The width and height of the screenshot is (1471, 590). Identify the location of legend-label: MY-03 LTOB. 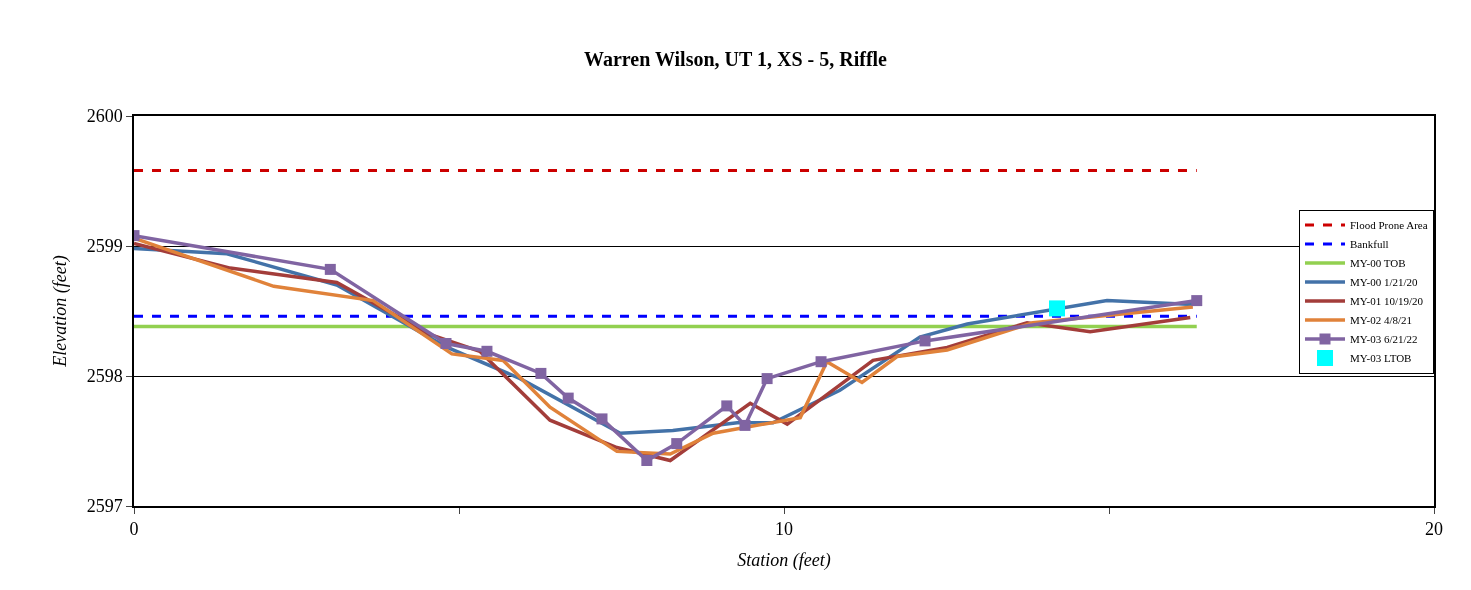
(1381, 358).